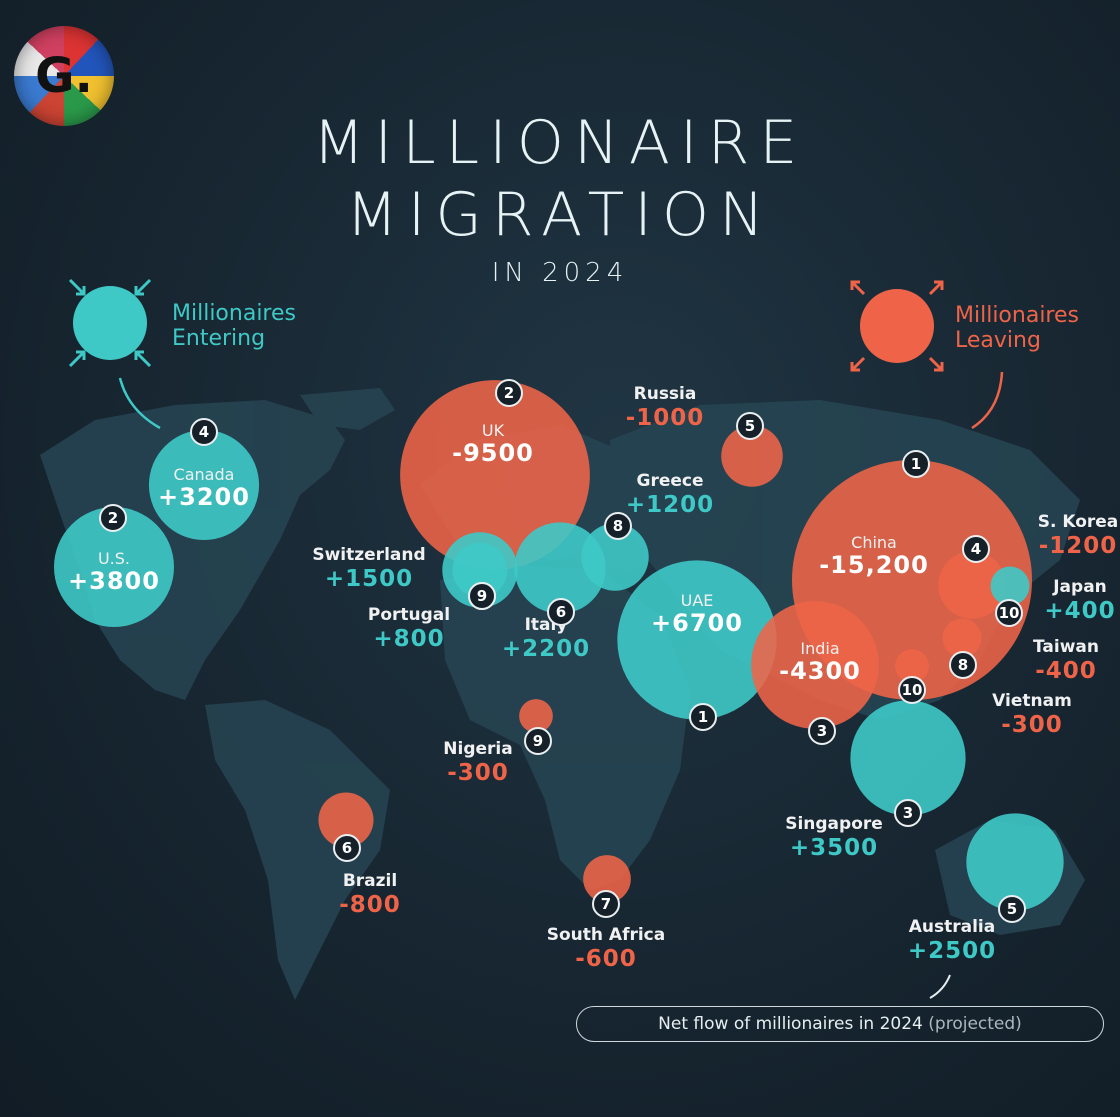 The height and width of the screenshot is (1117, 1120). Describe the element at coordinates (750, 426) in the screenshot. I see `rank-badge-russia: 5` at that location.